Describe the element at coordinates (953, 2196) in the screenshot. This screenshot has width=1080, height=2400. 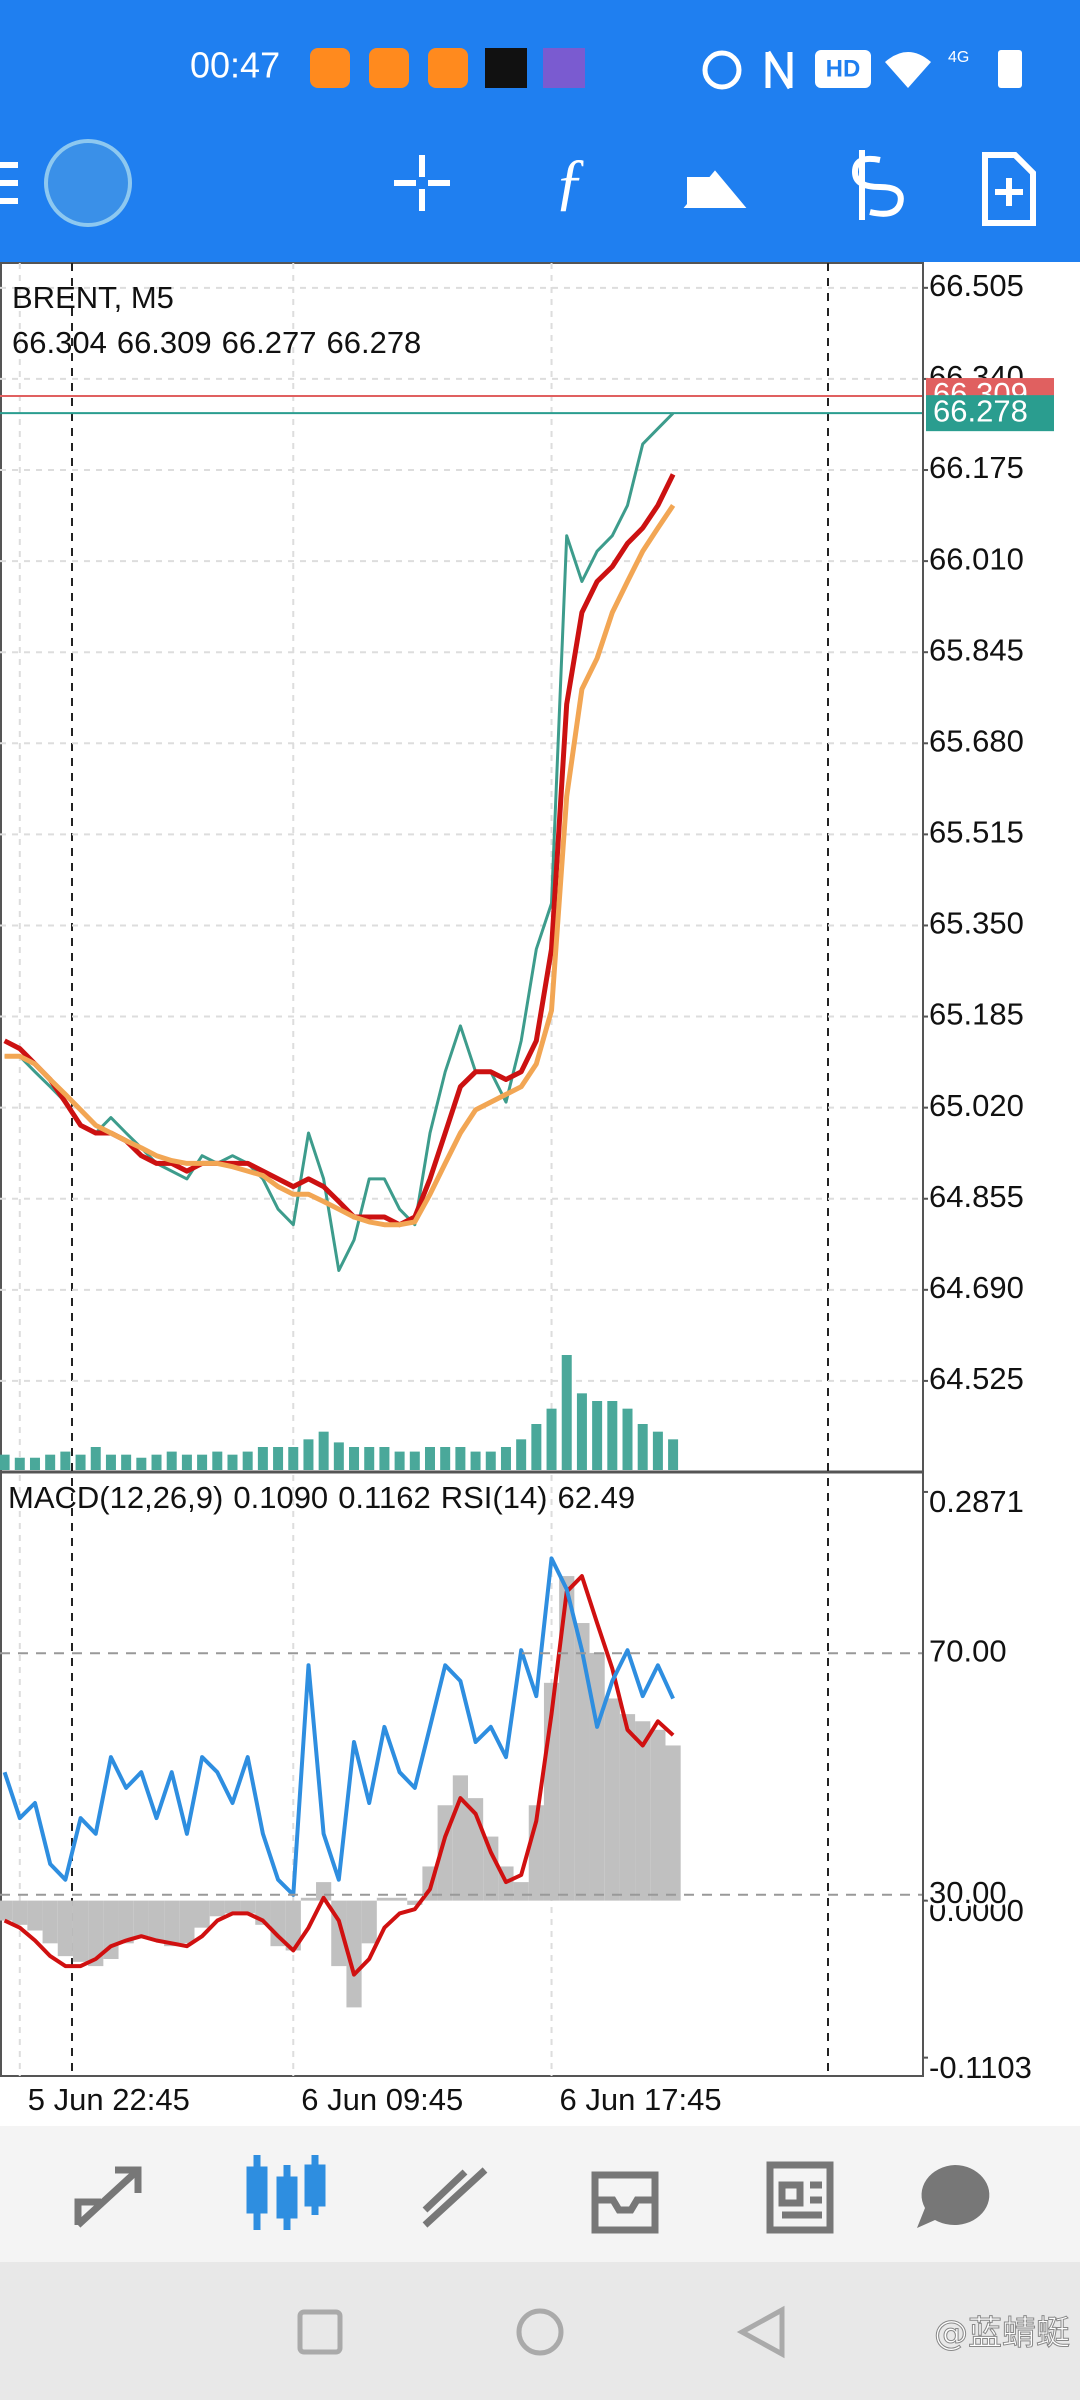
I see `messages-tab` at that location.